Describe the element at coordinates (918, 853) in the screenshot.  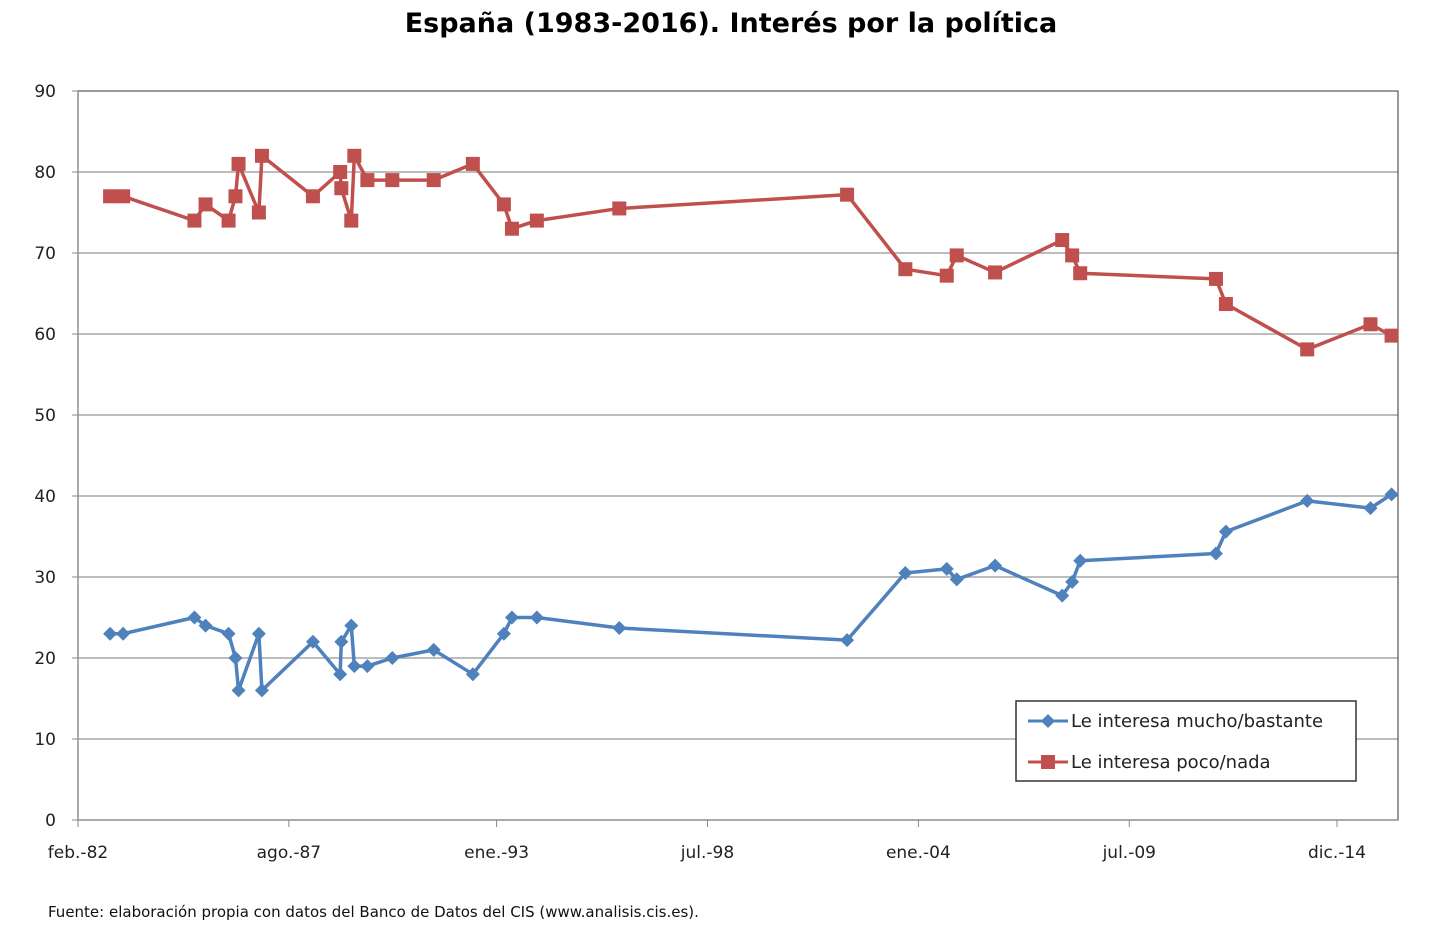
I see `x-tick-label: ene.-04` at that location.